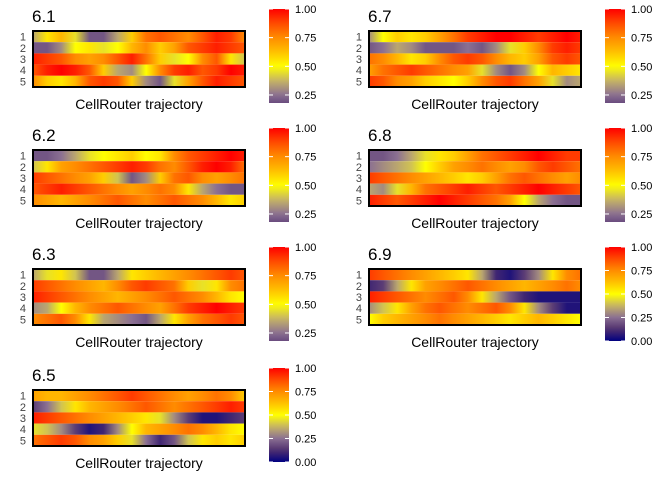 The image size is (672, 480). I want to click on panel-title: 6.9, so click(380, 254).